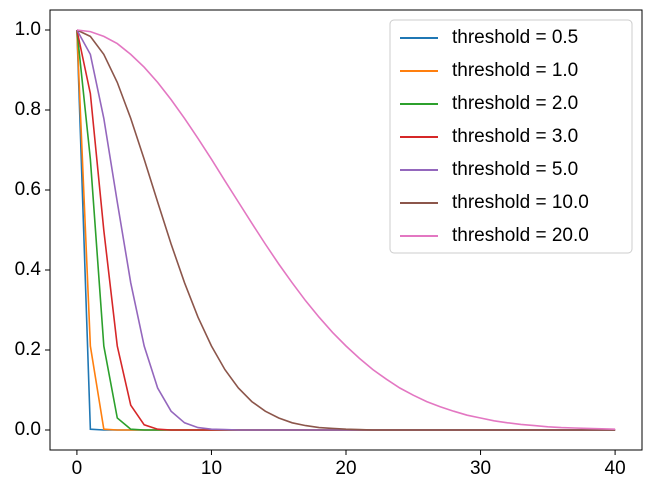 Image resolution: width=651 pixels, height=491 pixels. What do you see at coordinates (520, 202) in the screenshot?
I see `legend-label: threshold = 10.0` at bounding box center [520, 202].